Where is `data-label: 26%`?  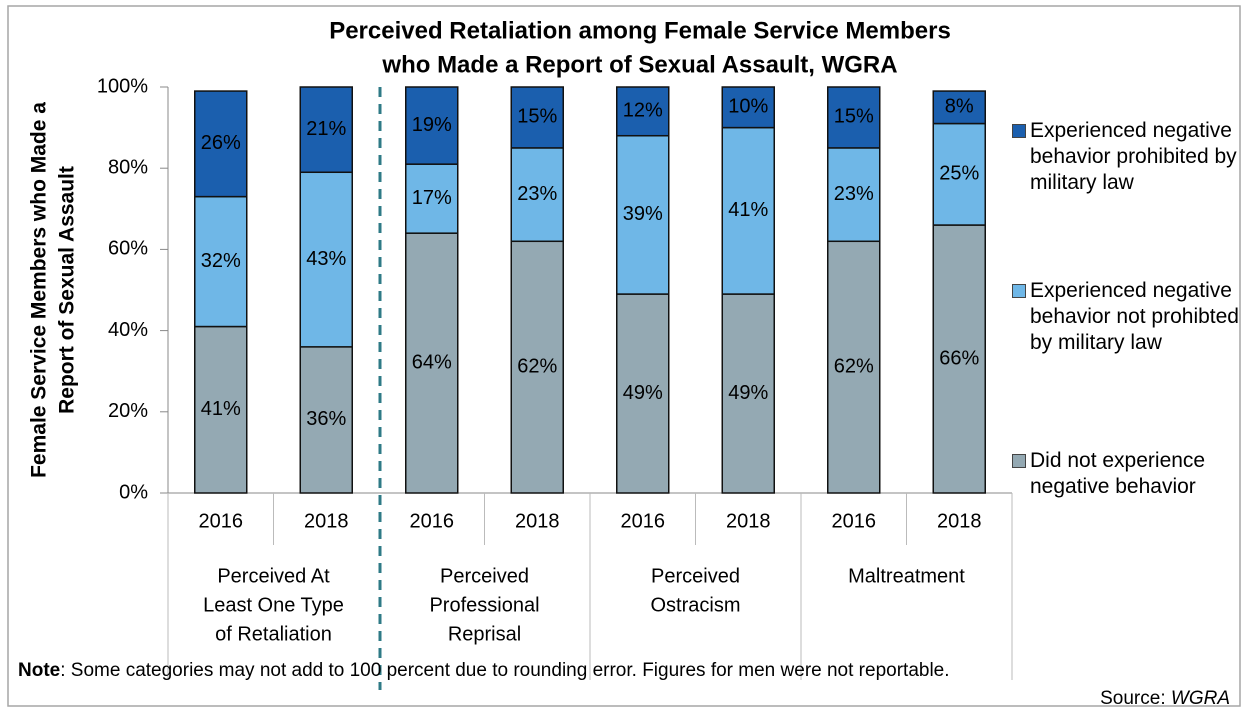 data-label: 26% is located at coordinates (221, 143).